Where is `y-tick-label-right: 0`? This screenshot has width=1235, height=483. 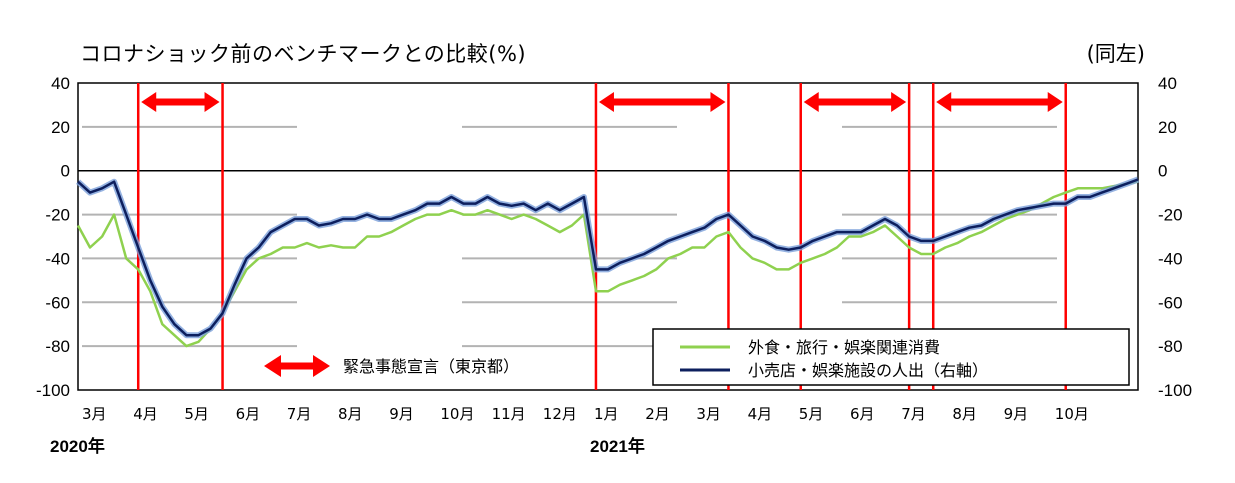 y-tick-label-right: 0 is located at coordinates (1162, 171).